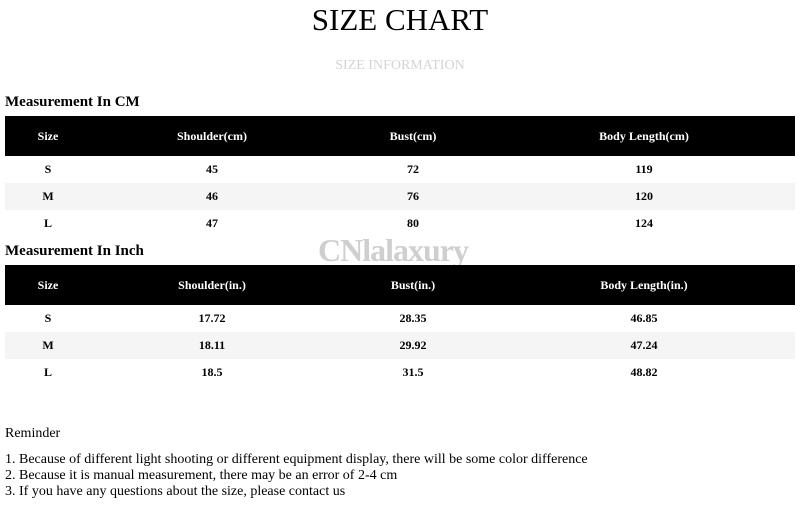 This screenshot has width=800, height=505. Describe the element at coordinates (400, 169) in the screenshot. I see `table-row: S 45 72 119` at that location.